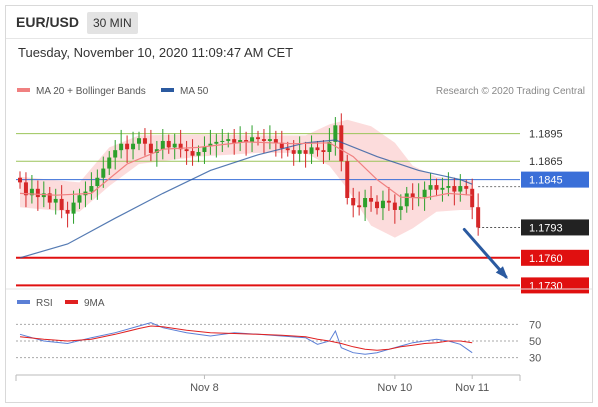 The width and height of the screenshot is (598, 407). Describe the element at coordinates (472, 388) in the screenshot. I see `x-axis-tick-label: Nov 11` at that location.